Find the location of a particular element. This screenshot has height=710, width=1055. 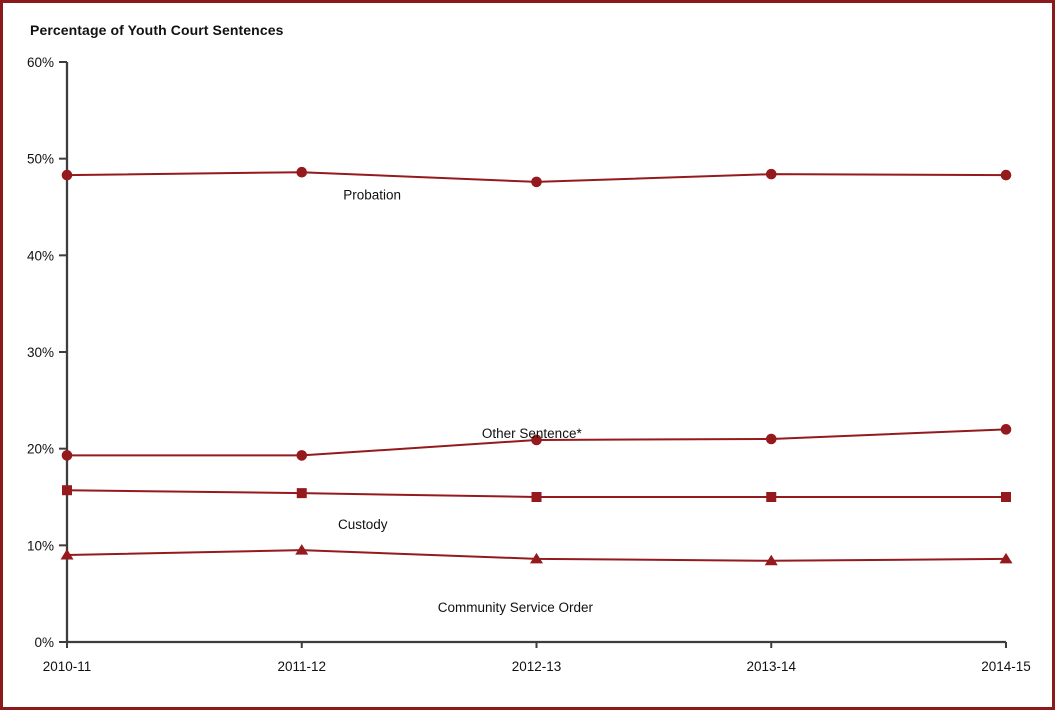

y-tick-label: 0% is located at coordinates (44, 642).